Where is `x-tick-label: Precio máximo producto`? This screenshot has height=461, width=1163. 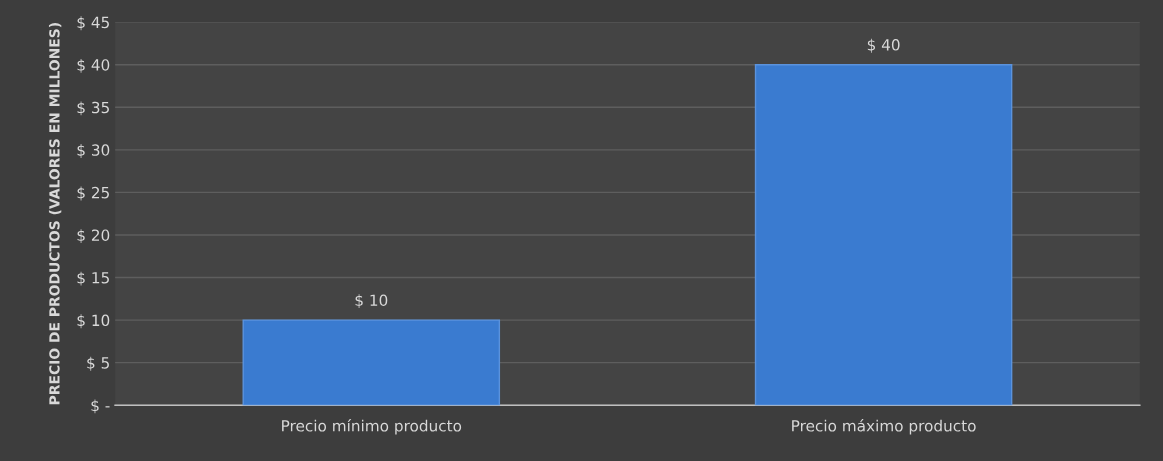 x-tick-label: Precio máximo producto is located at coordinates (884, 427).